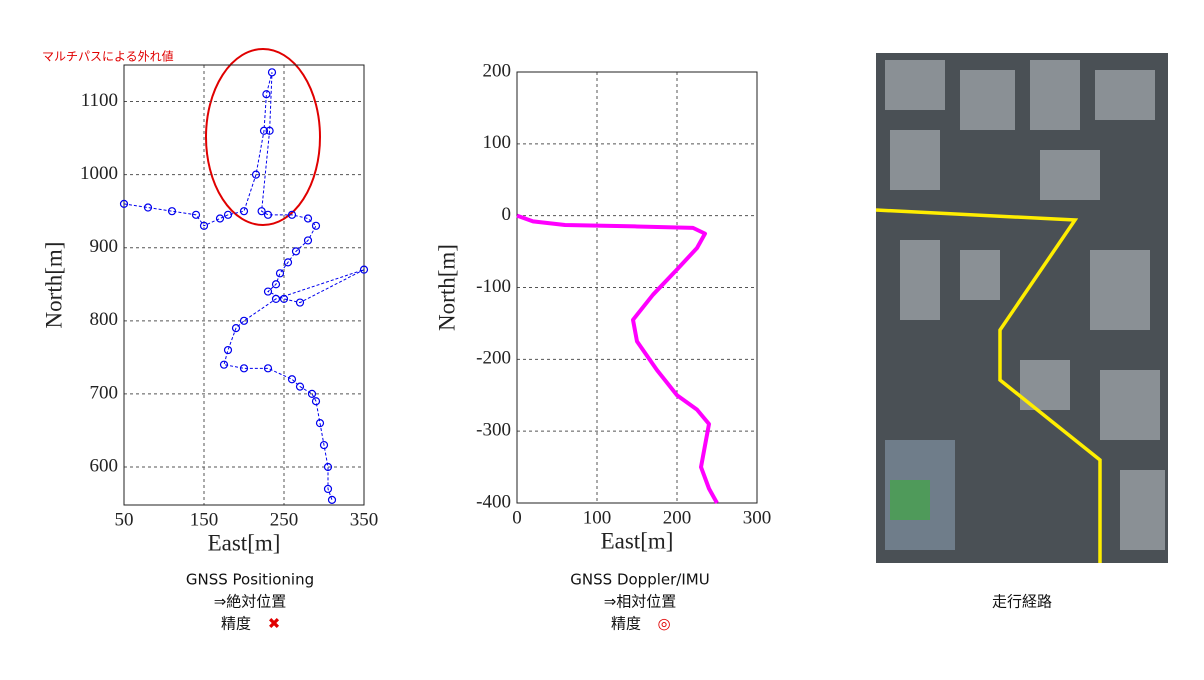 This screenshot has width=1204, height=680. What do you see at coordinates (99, 100) in the screenshot?
I see `y-tick-label: 1100` at bounding box center [99, 100].